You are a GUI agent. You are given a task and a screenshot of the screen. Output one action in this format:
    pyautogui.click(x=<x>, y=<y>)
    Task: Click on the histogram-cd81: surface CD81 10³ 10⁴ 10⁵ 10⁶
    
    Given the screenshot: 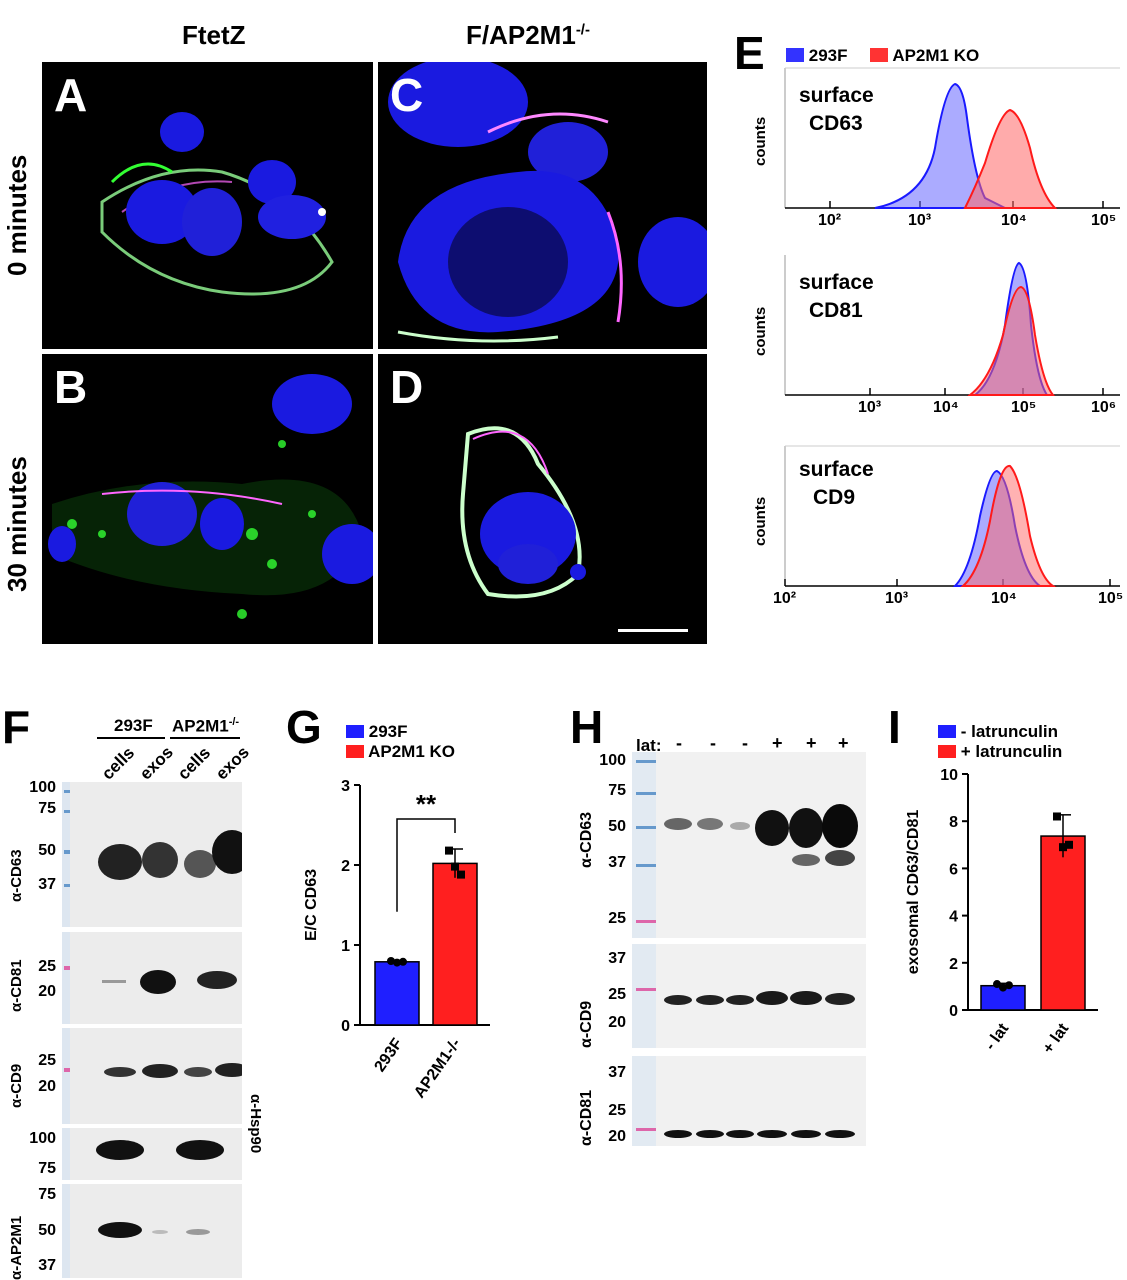 What is the action you would take?
    pyautogui.click(x=954, y=340)
    